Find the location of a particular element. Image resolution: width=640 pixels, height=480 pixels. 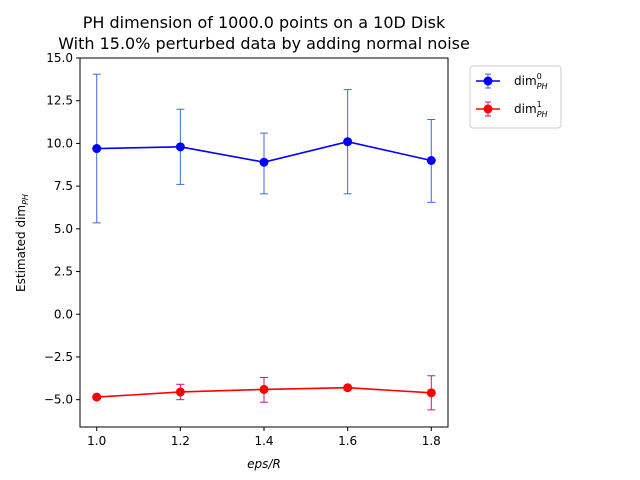

legend-label-sup: 1 is located at coordinates (539, 104).